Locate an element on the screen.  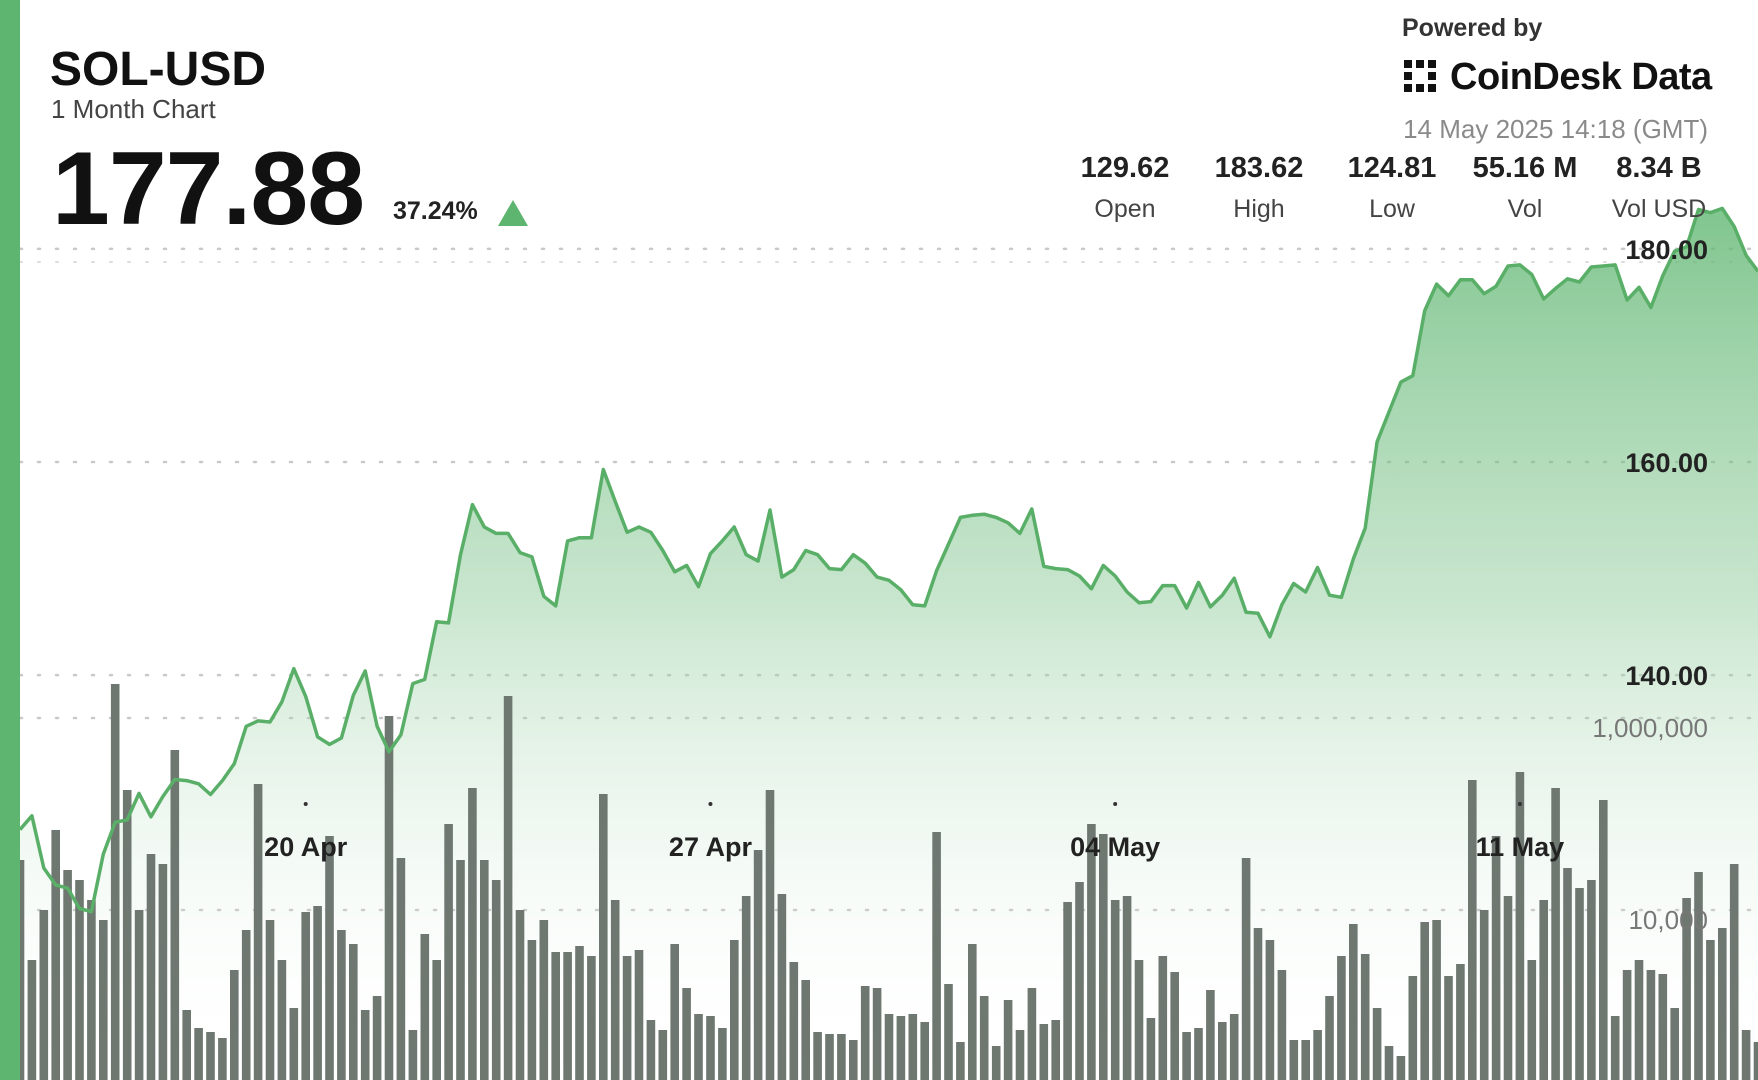
symbol-title: SOL-USD is located at coordinates (158, 69).